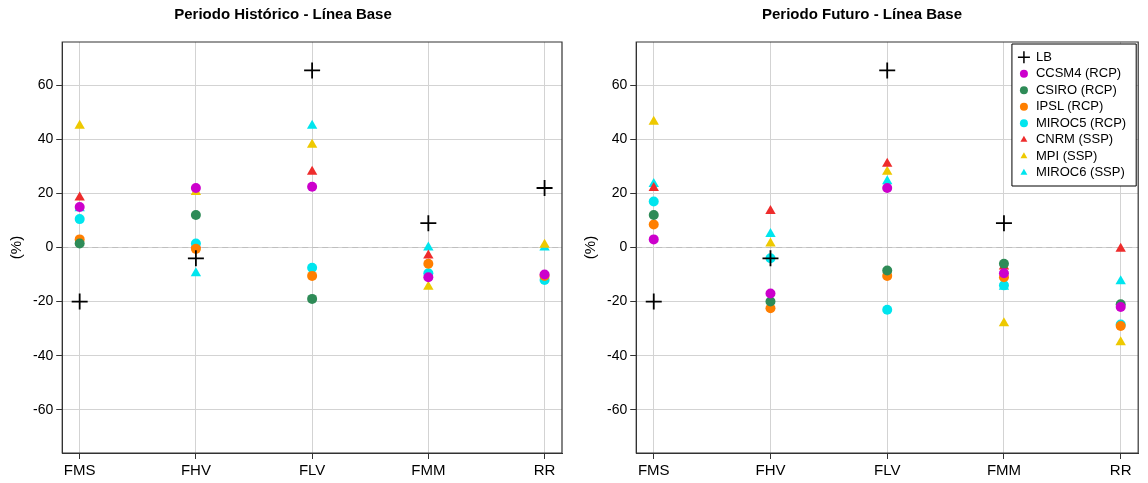  Describe the element at coordinates (1078, 73) in the screenshot. I see `legend-label: CCSM4 (RCP)` at that location.